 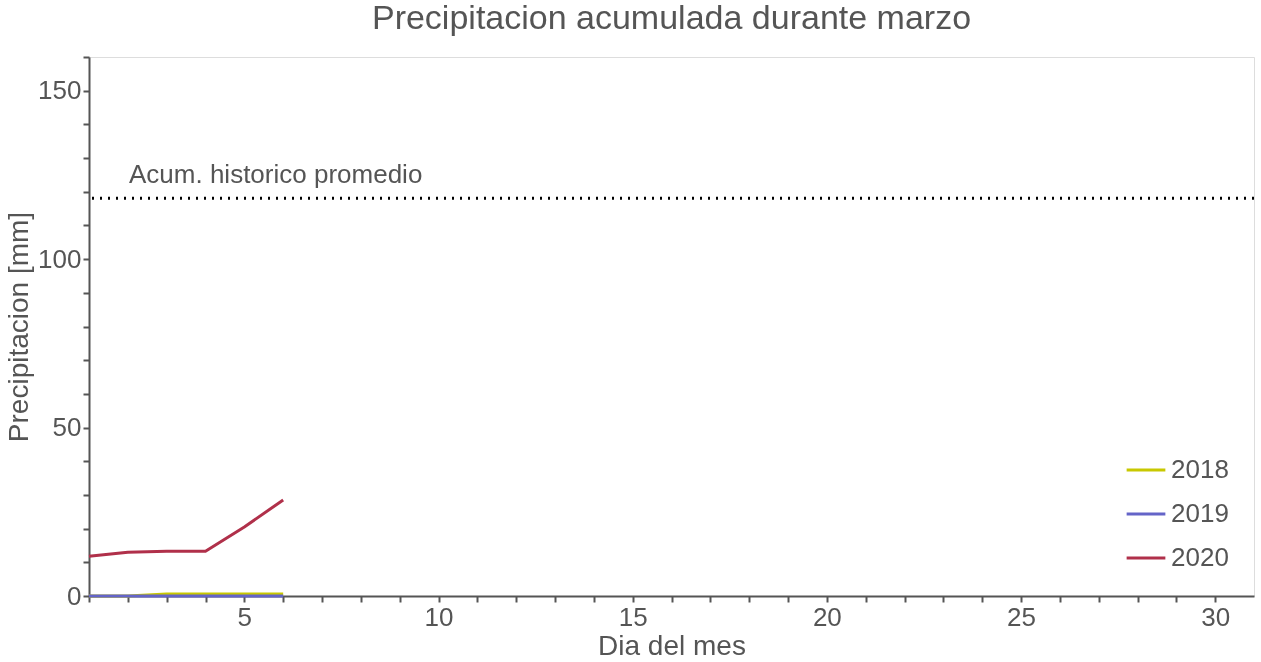 I want to click on x-tick-label: 20, so click(x=827, y=616).